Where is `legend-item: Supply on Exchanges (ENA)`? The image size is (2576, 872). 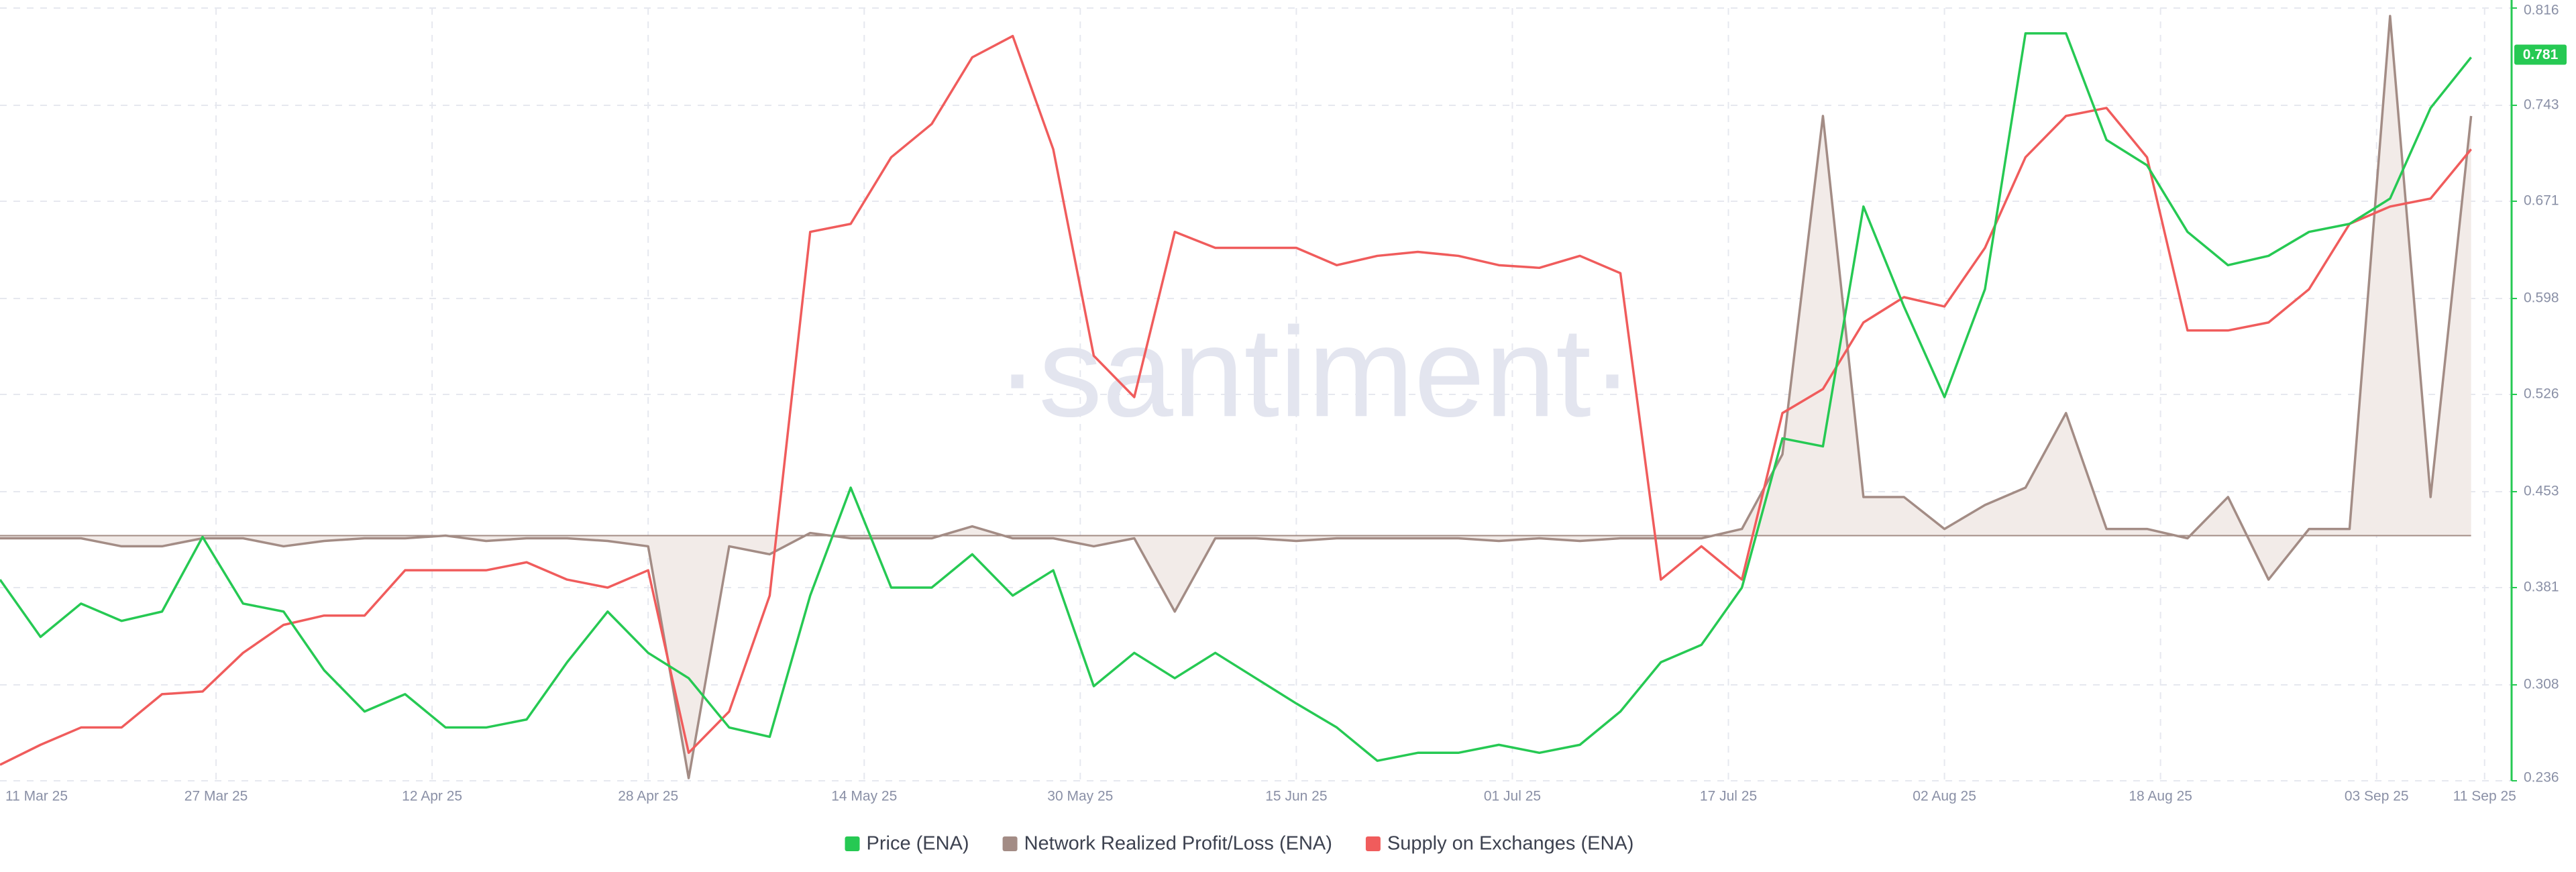
legend-item: Supply on Exchanges (ENA) is located at coordinates (1499, 844).